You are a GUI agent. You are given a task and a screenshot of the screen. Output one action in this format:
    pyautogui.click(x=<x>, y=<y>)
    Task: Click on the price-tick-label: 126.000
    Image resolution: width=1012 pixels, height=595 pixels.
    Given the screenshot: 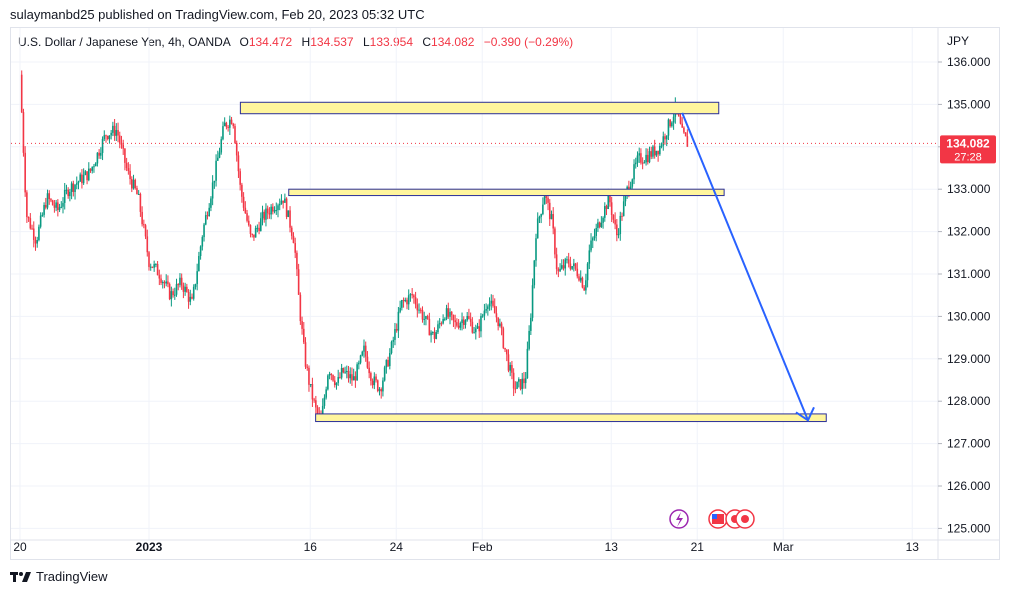 What is the action you would take?
    pyautogui.click(x=969, y=486)
    